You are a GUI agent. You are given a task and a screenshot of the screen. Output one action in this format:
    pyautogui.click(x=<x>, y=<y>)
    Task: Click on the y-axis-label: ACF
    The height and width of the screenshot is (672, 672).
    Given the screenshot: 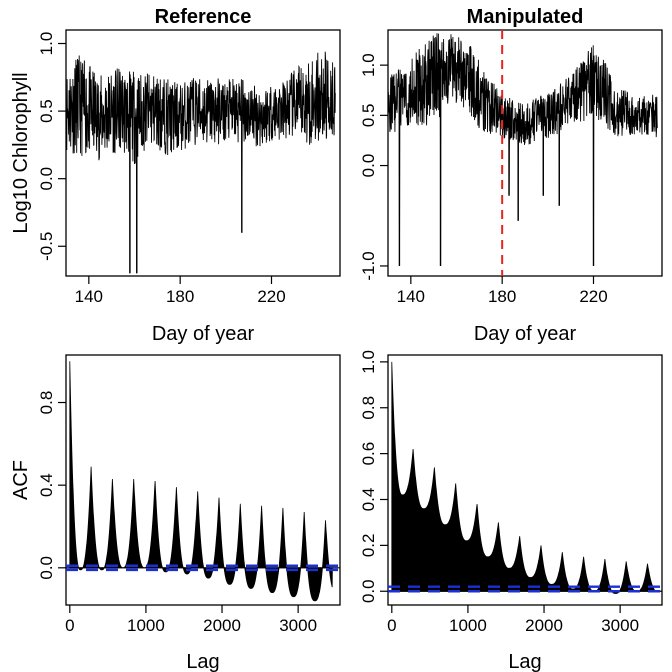 What is the action you would take?
    pyautogui.click(x=21, y=480)
    